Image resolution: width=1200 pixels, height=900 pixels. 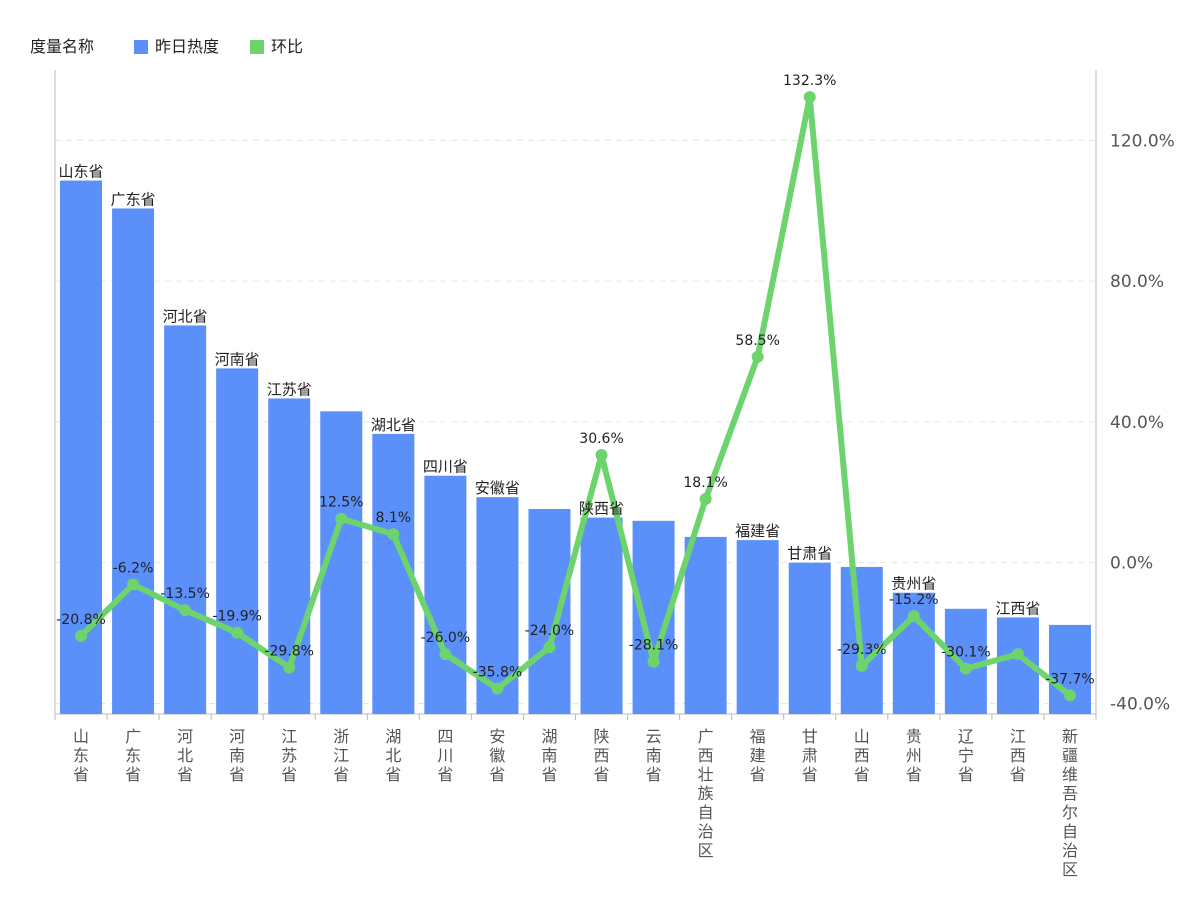 I want to click on x-tick-label: 湖北省, so click(x=393, y=755).